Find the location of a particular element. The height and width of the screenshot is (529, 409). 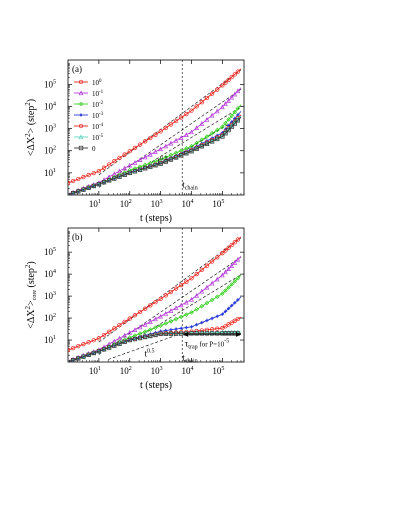

x-axis-label: t (steps) is located at coordinates (156, 385).